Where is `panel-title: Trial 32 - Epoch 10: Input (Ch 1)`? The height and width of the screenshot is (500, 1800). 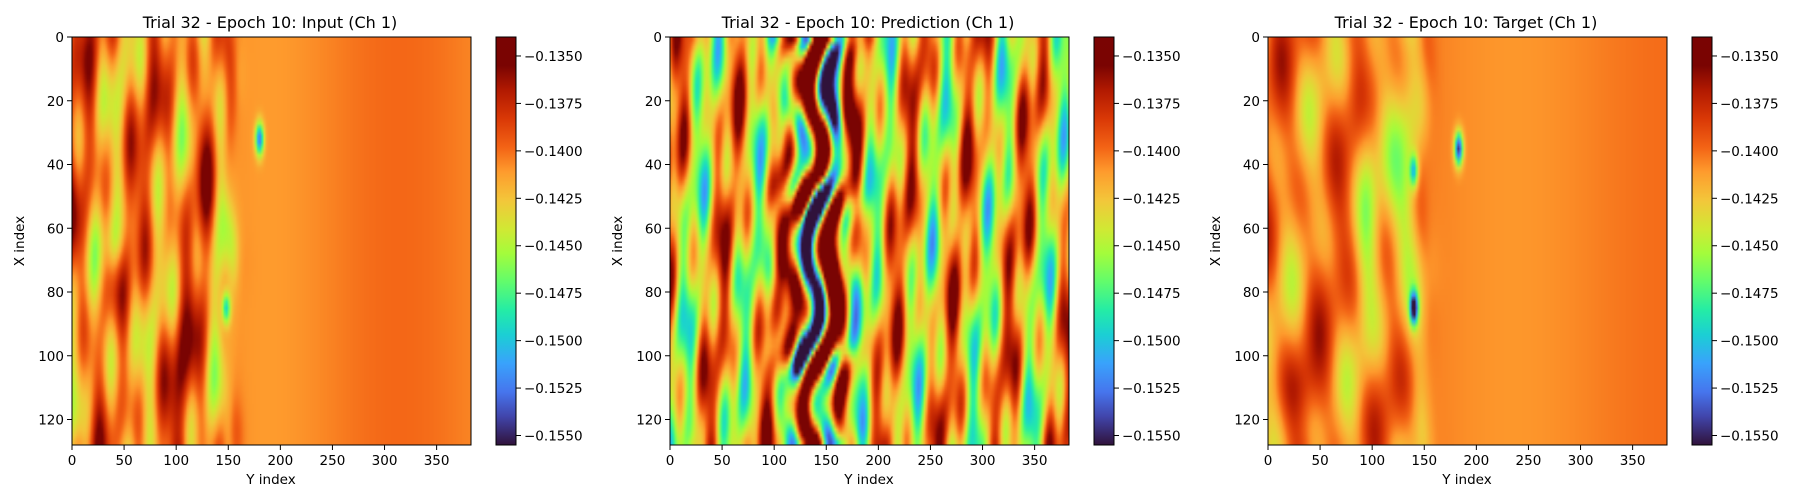
panel-title: Trial 32 - Epoch 10: Input (Ch 1) is located at coordinates (270, 22).